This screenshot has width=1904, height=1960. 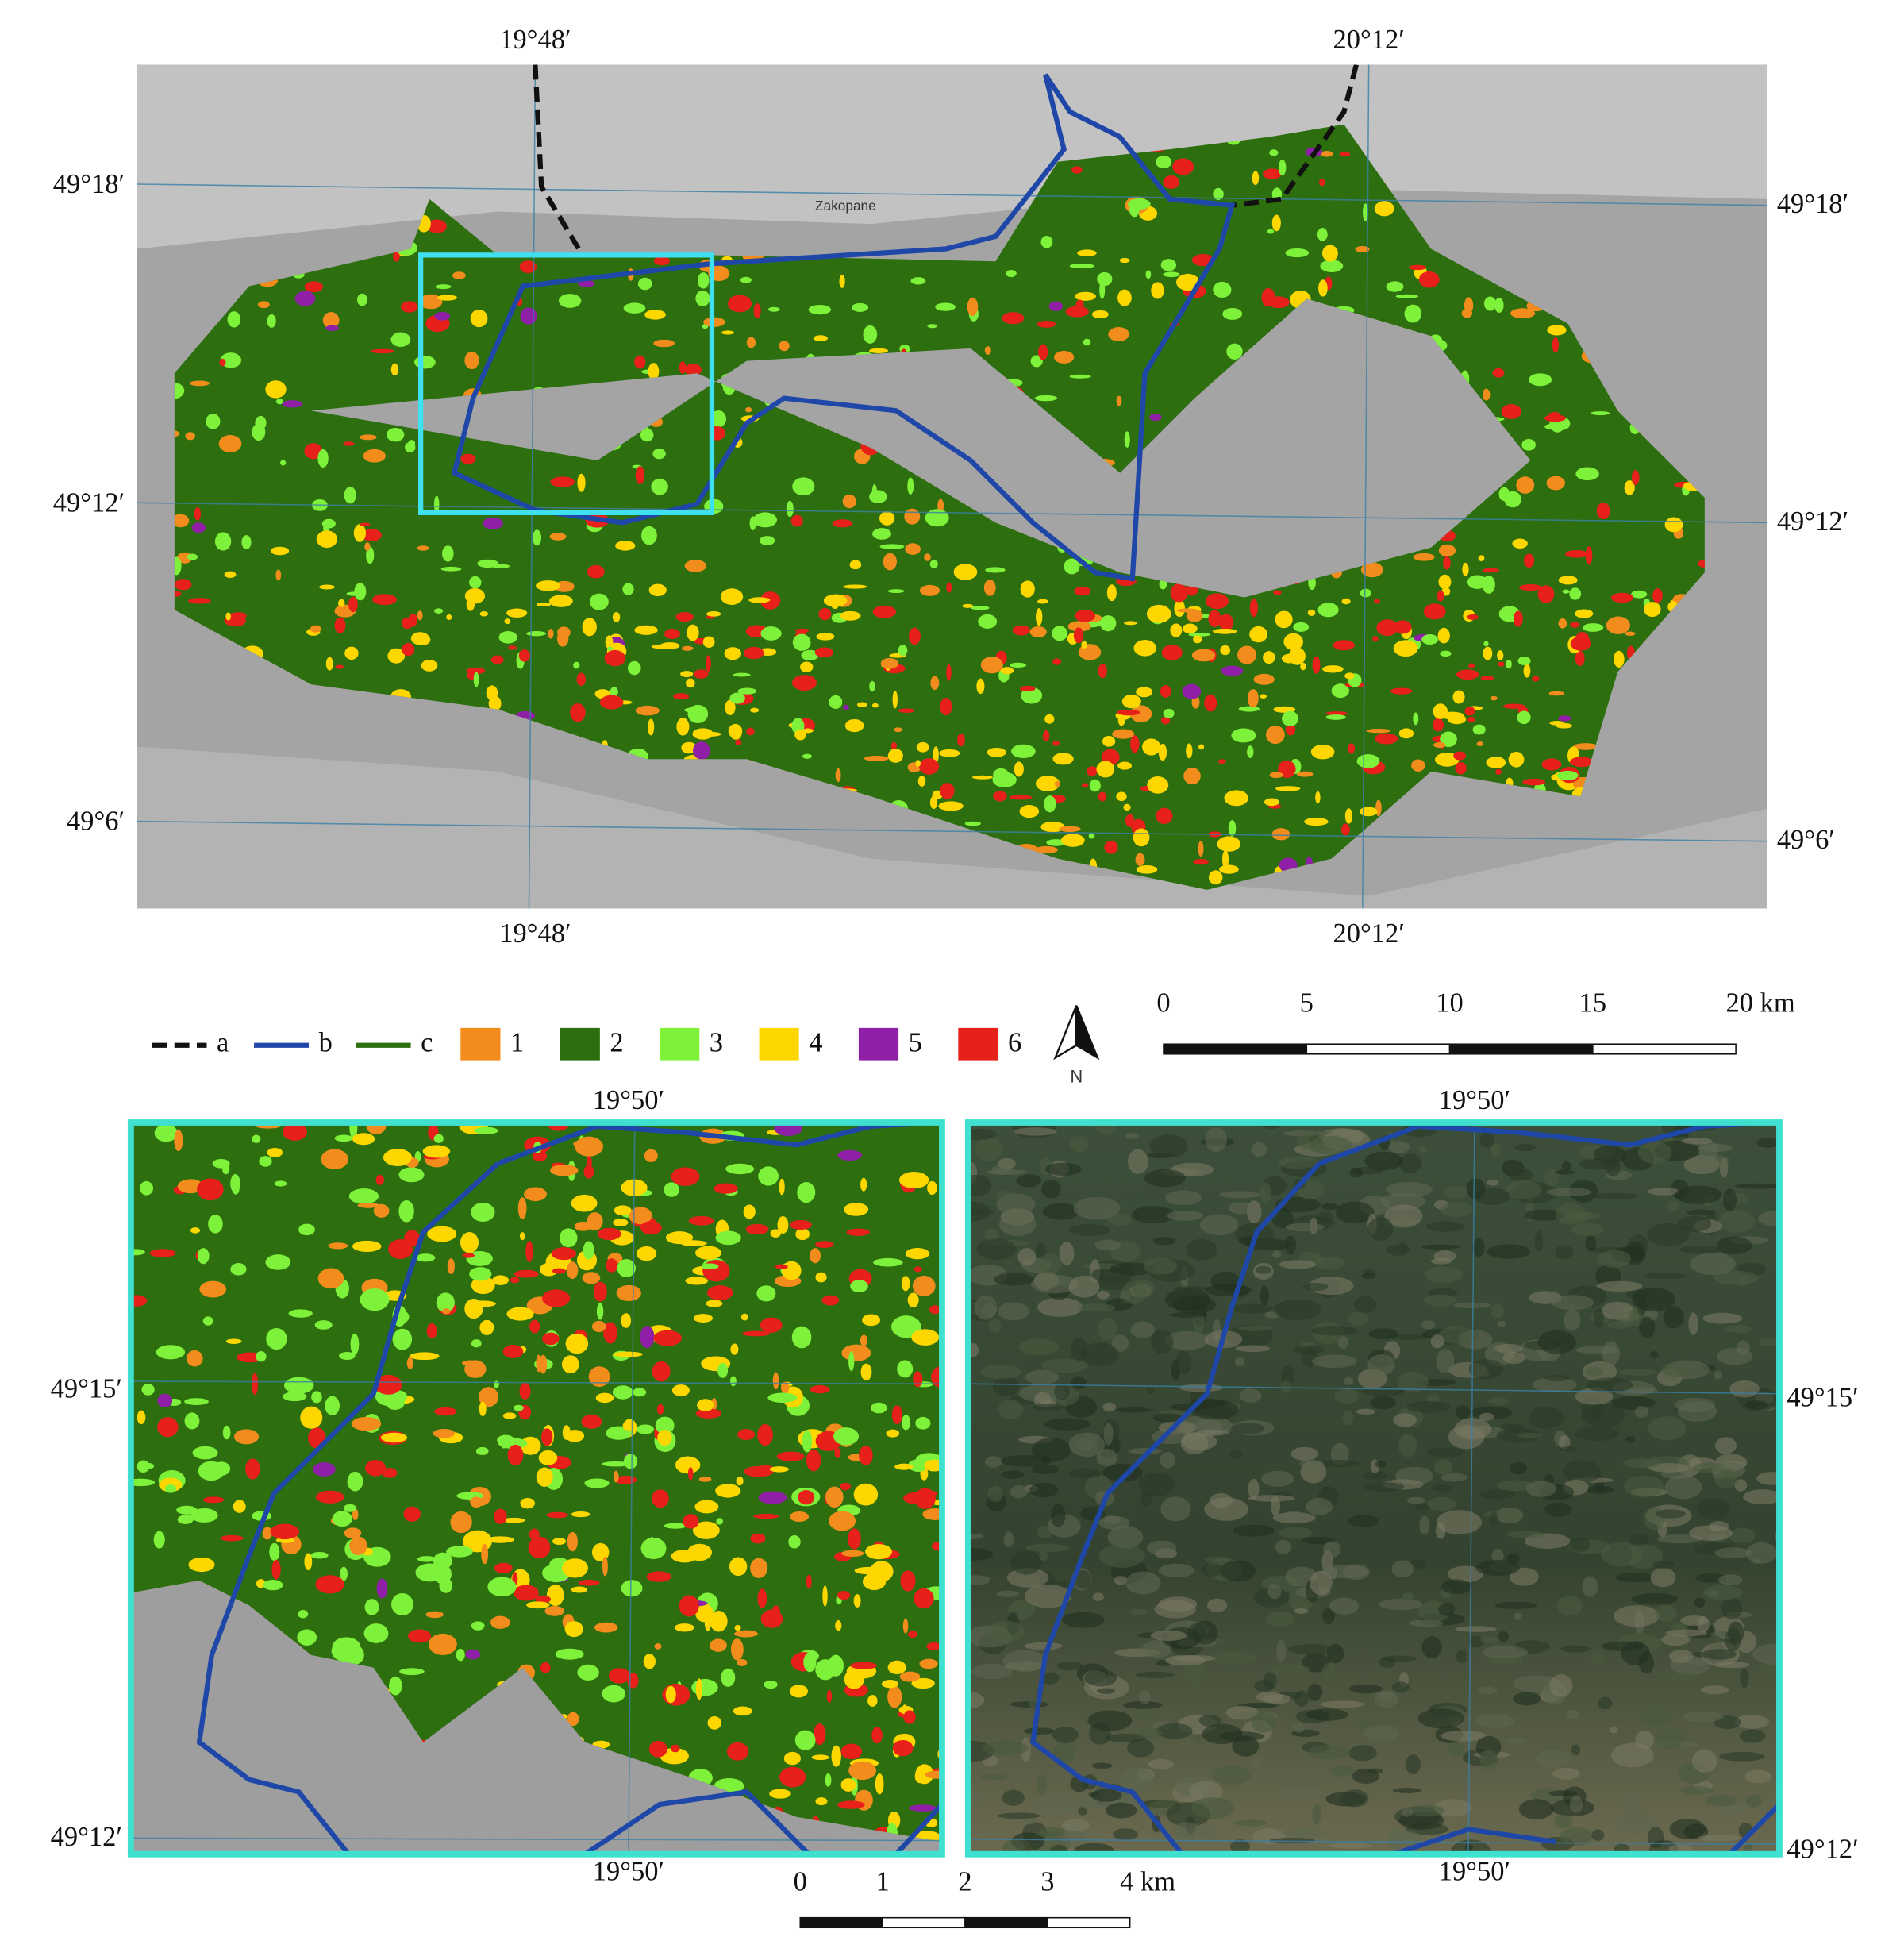 I want to click on grid-line, so click(x=952, y=831).